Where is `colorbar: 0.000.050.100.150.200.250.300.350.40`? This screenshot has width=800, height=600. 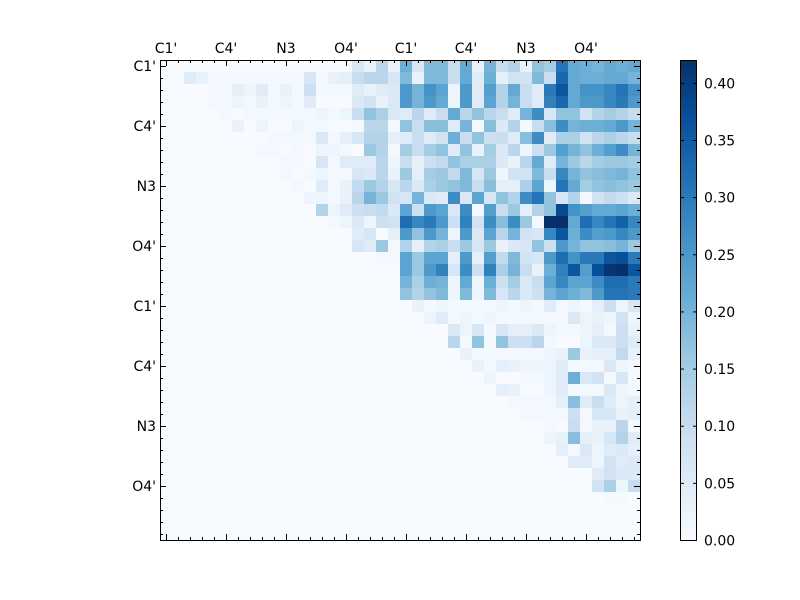
colorbar: 0.000.050.100.150.200.250.300.350.40 is located at coordinates (707, 305).